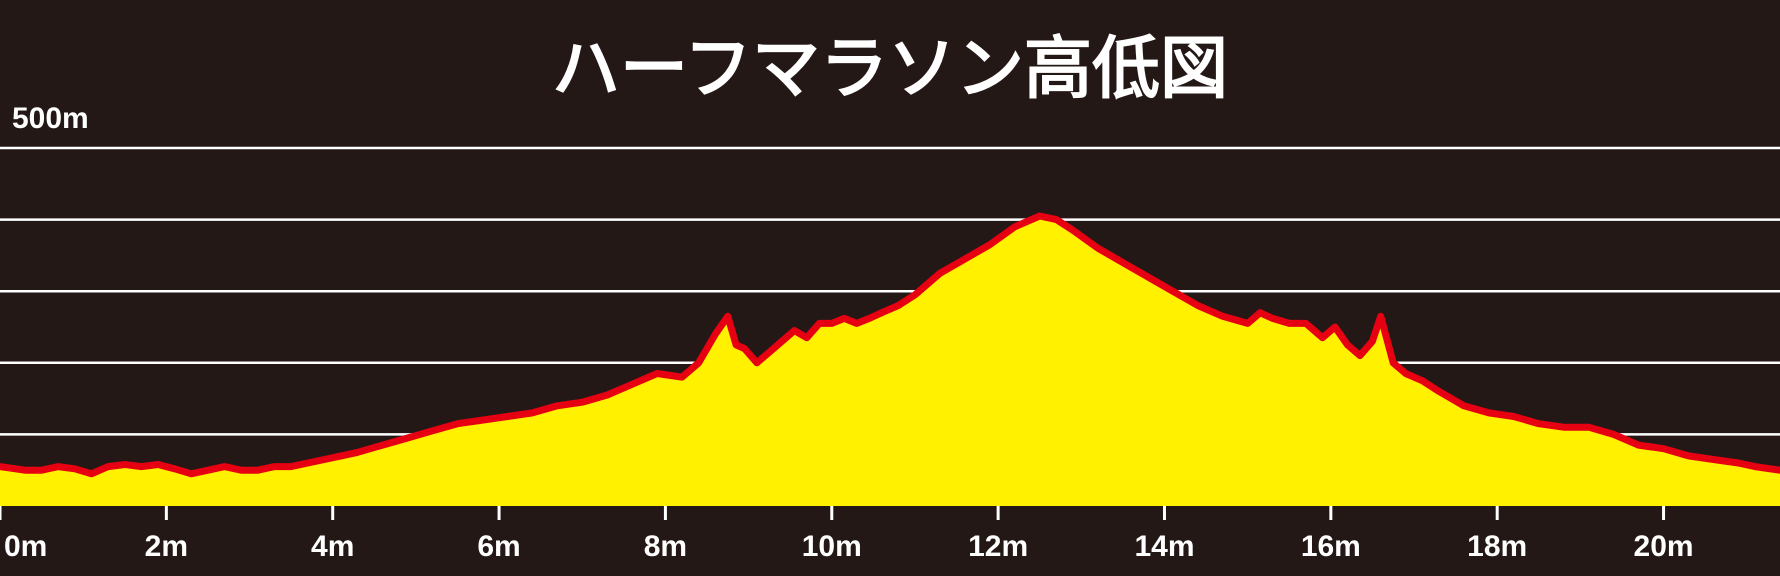 This screenshot has height=576, width=1780. What do you see at coordinates (1497, 546) in the screenshot?
I see `x-tick-label-18: 18m` at bounding box center [1497, 546].